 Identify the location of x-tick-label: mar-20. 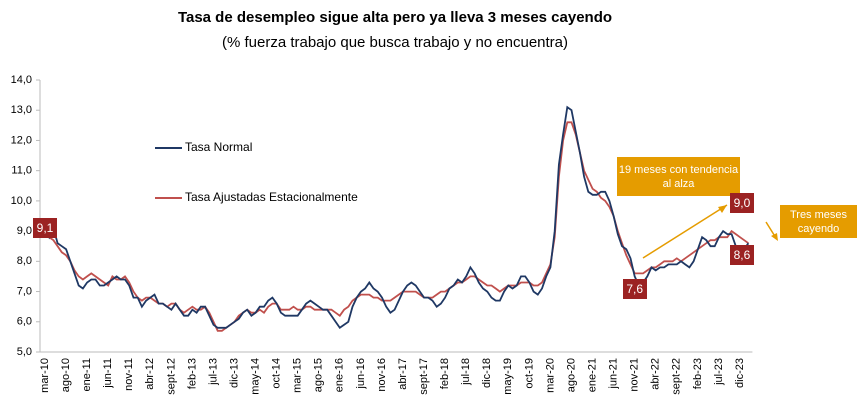
(550, 375).